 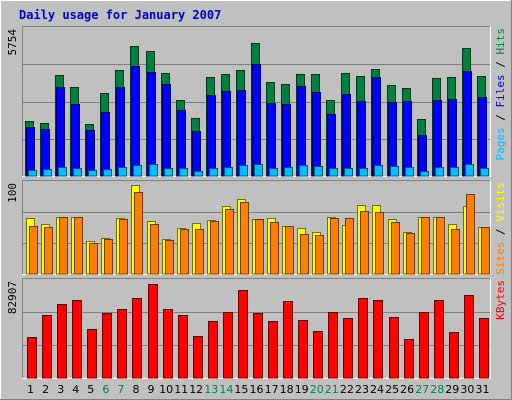 I want to click on x-tick-label: 10, so click(x=166, y=389).